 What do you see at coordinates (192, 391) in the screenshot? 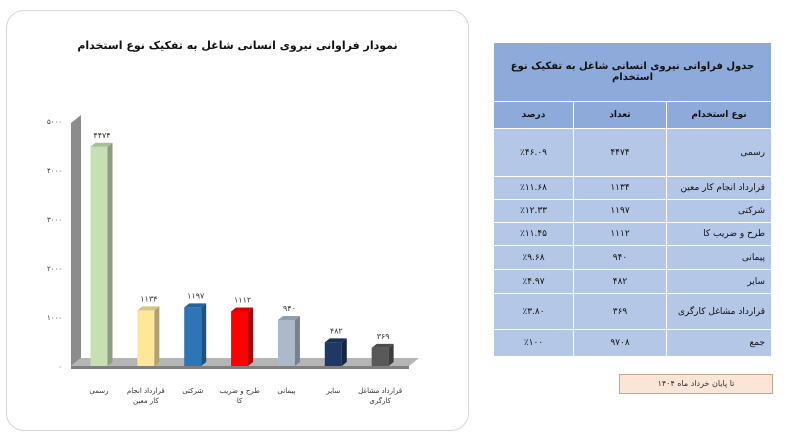
I see `x-category-label: شرکتی` at bounding box center [192, 391].